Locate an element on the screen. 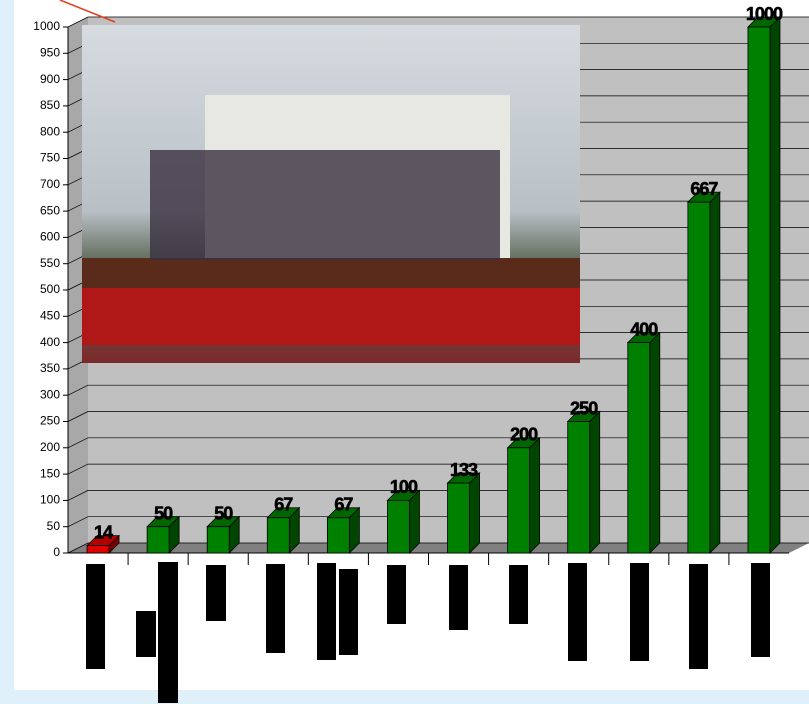  y-tick-label: 950 is located at coordinates (50, 52).